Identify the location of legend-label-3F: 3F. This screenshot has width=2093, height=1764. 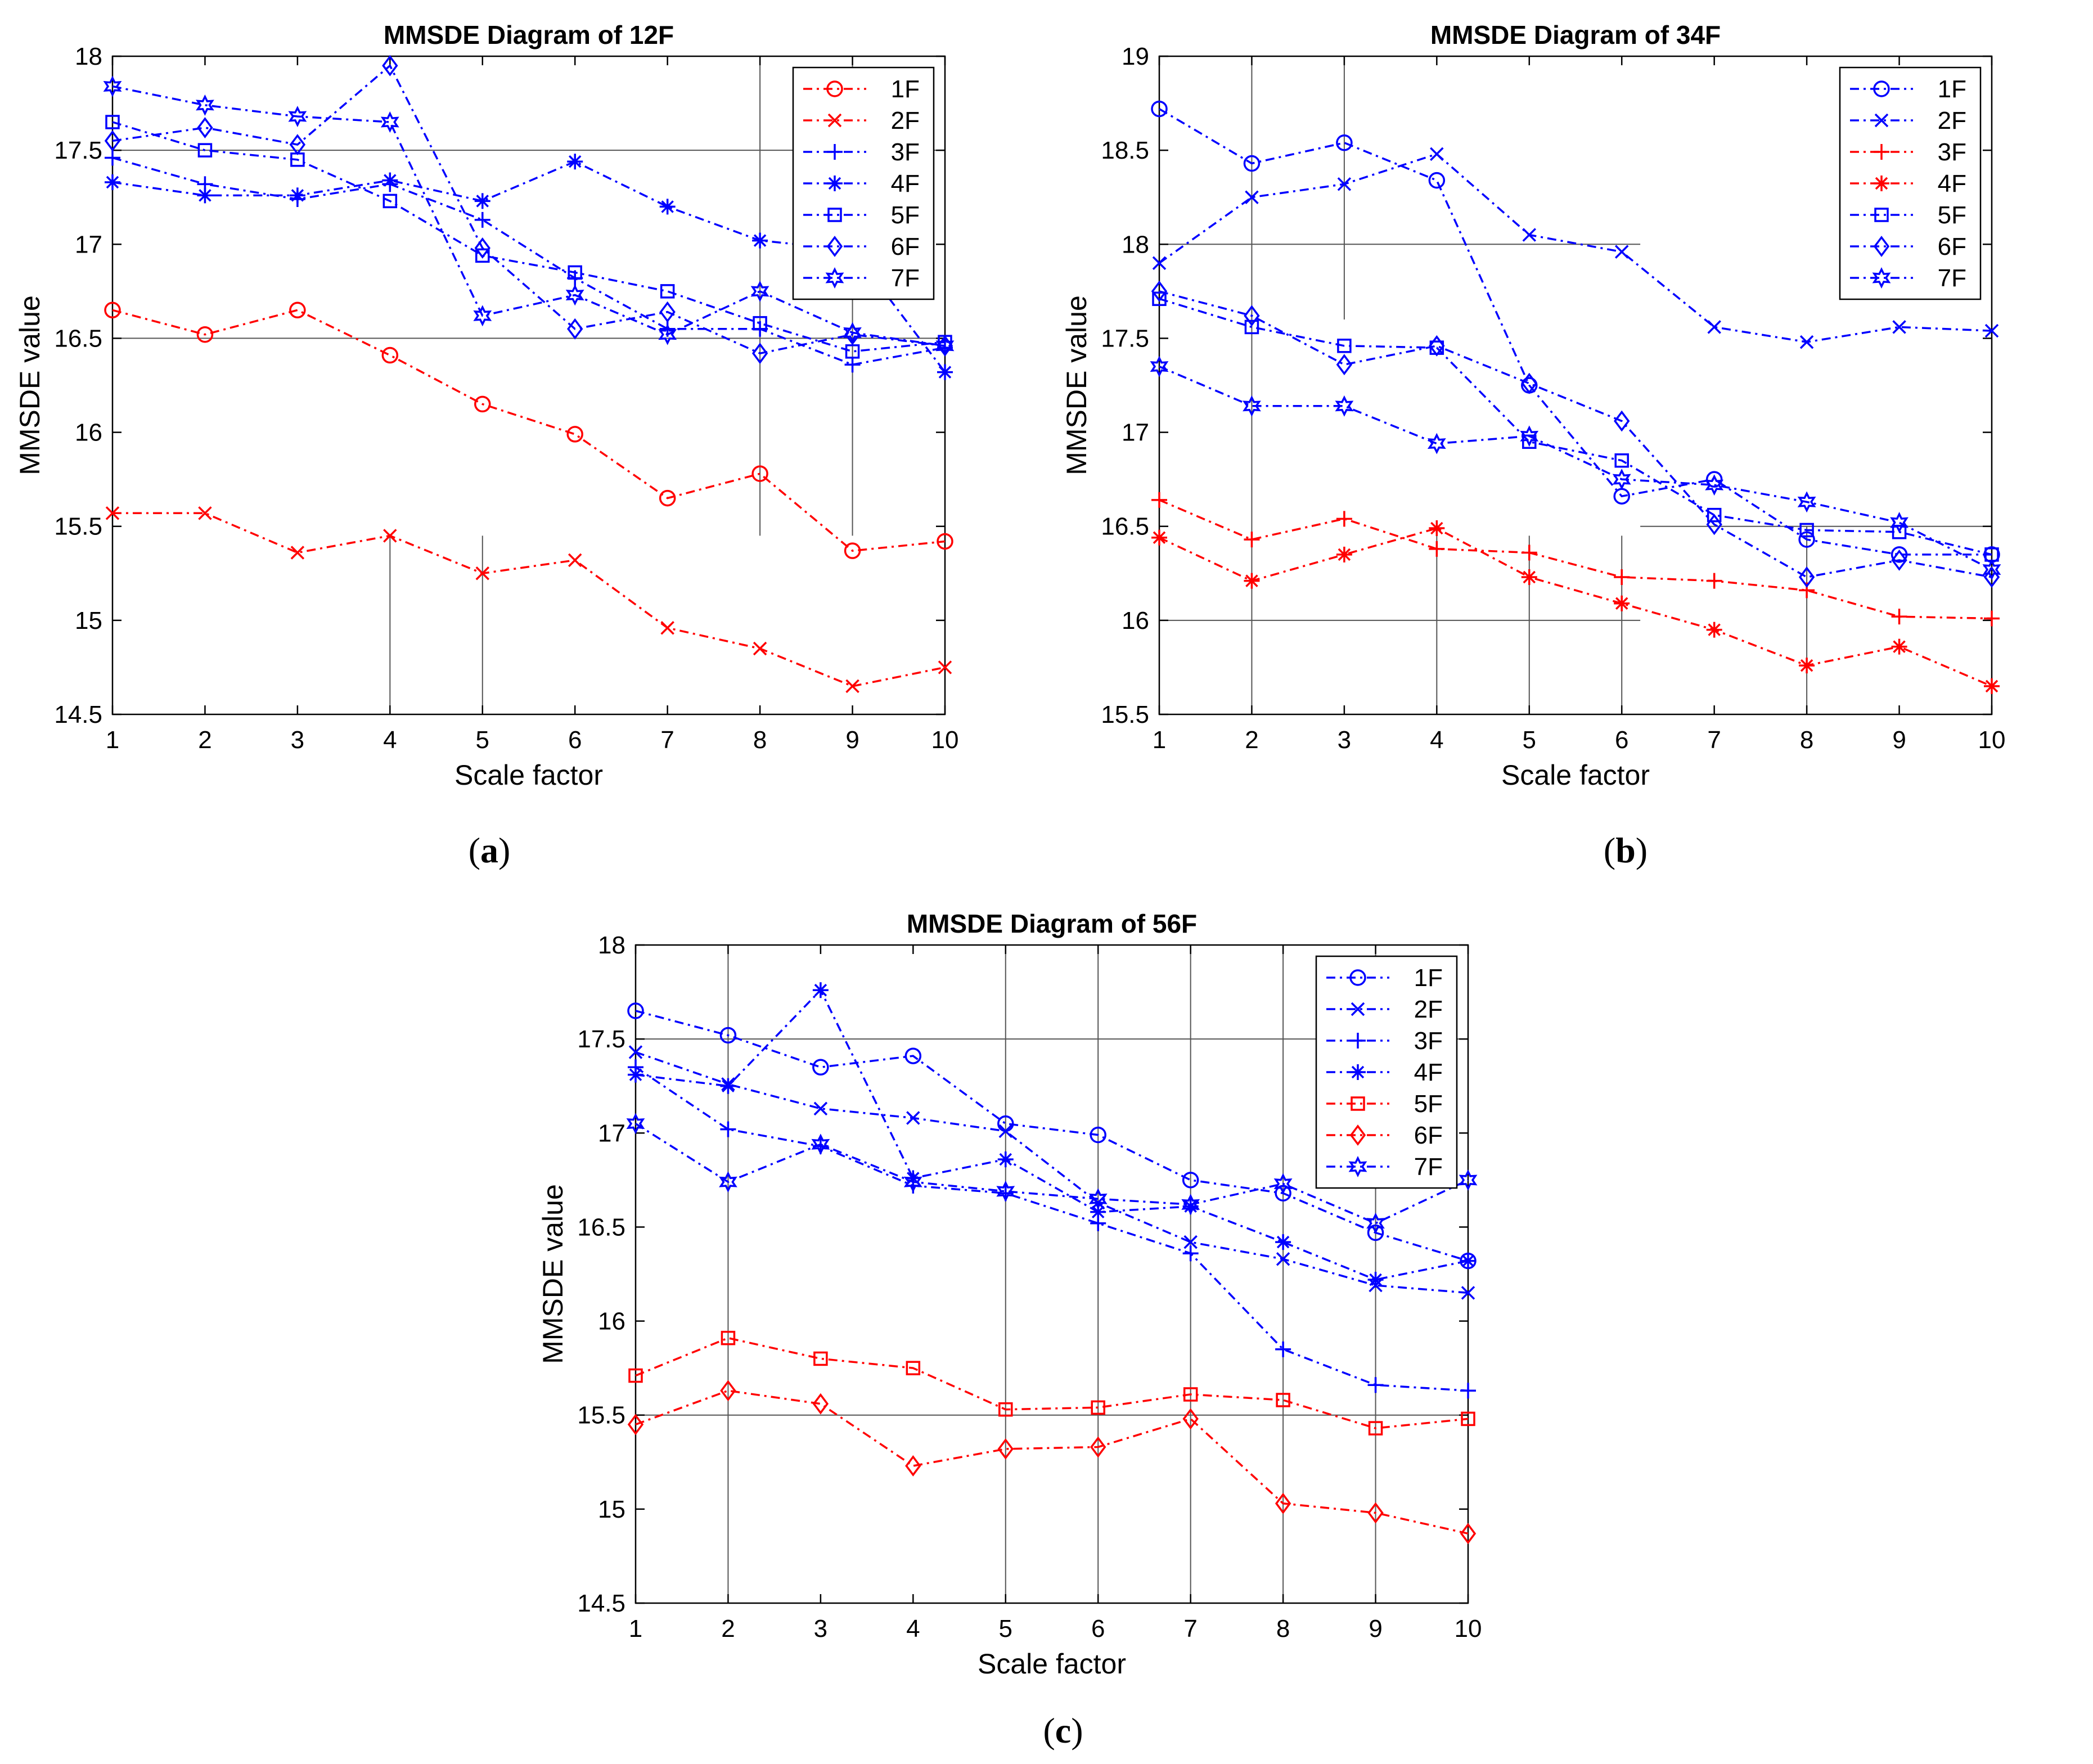
(906, 152).